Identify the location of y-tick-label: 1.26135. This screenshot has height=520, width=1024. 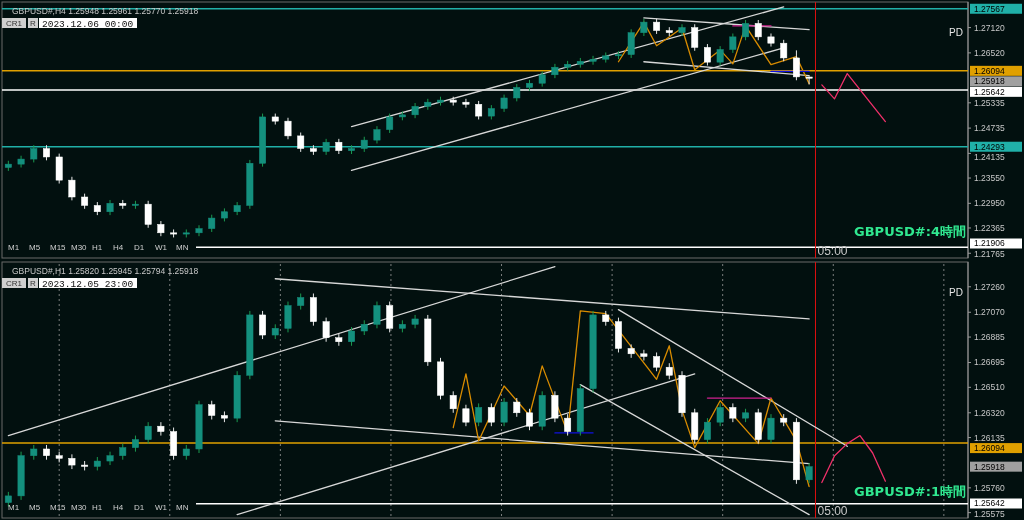
(989, 437).